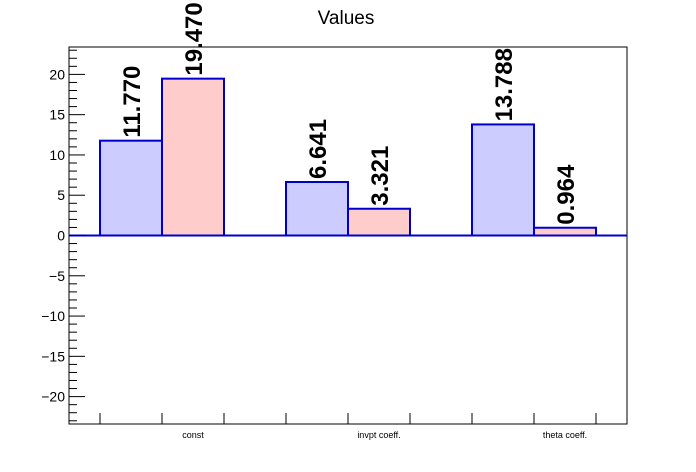 The height and width of the screenshot is (472, 696). I want to click on y-tick-label: −20, so click(53, 397).